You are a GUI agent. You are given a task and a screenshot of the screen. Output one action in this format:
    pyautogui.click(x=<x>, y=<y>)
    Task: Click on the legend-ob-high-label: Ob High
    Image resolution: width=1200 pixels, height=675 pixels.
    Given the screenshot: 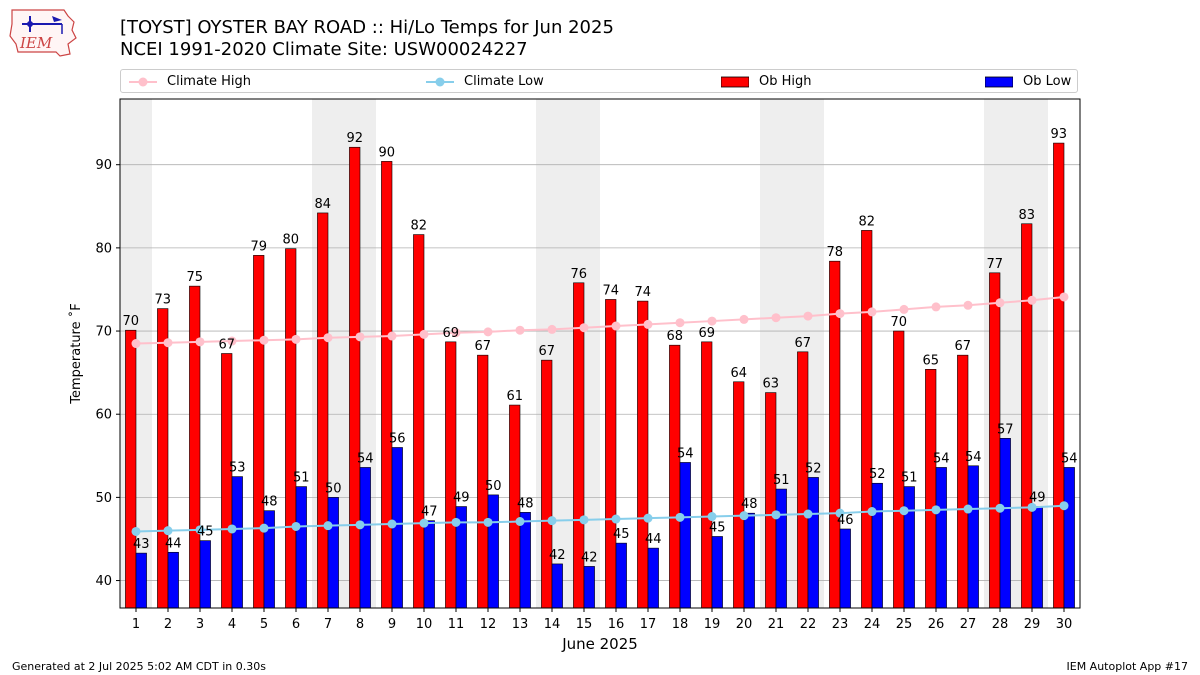 What is the action you would take?
    pyautogui.click(x=785, y=81)
    